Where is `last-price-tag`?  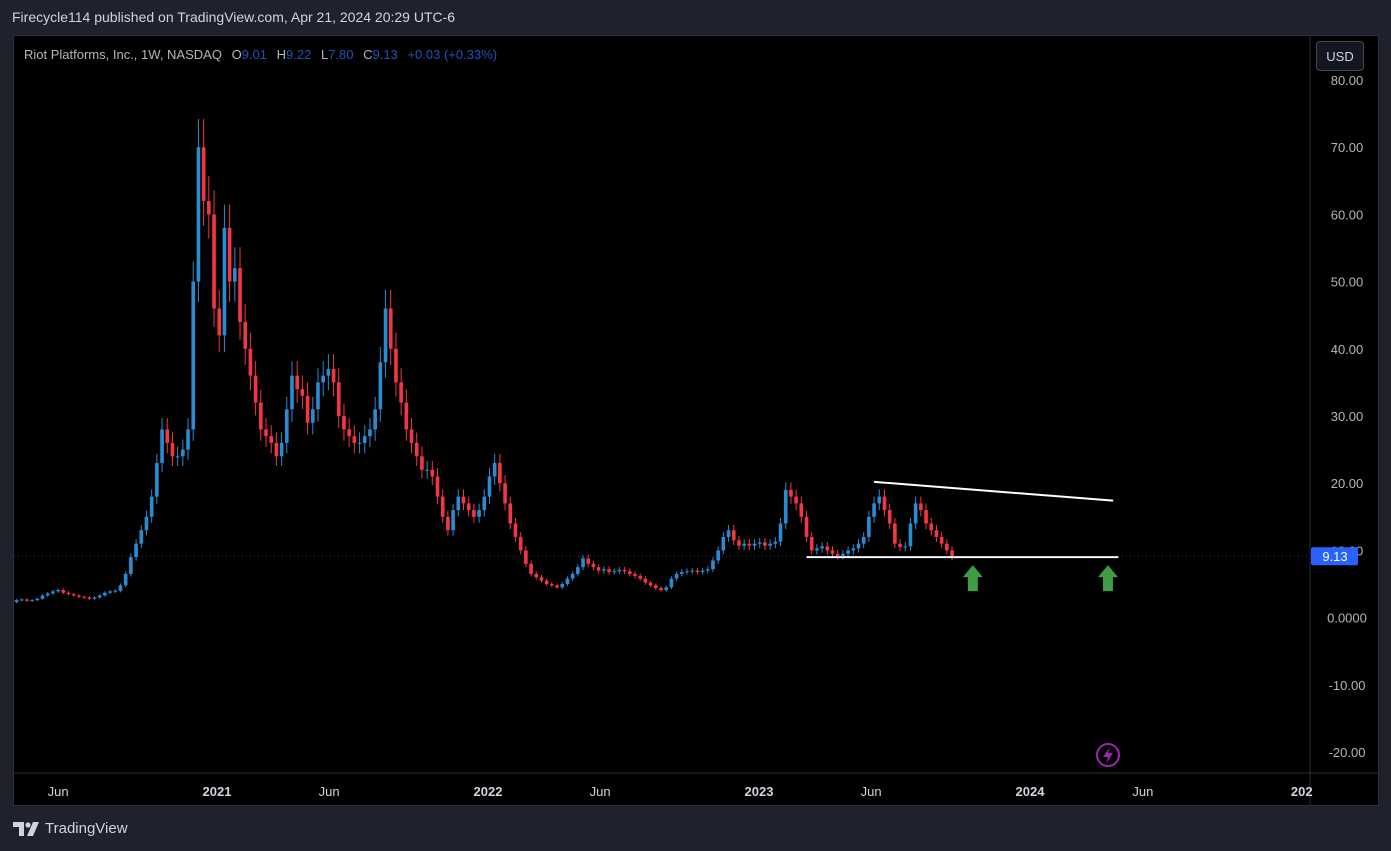
last-price-tag is located at coordinates (1334, 556).